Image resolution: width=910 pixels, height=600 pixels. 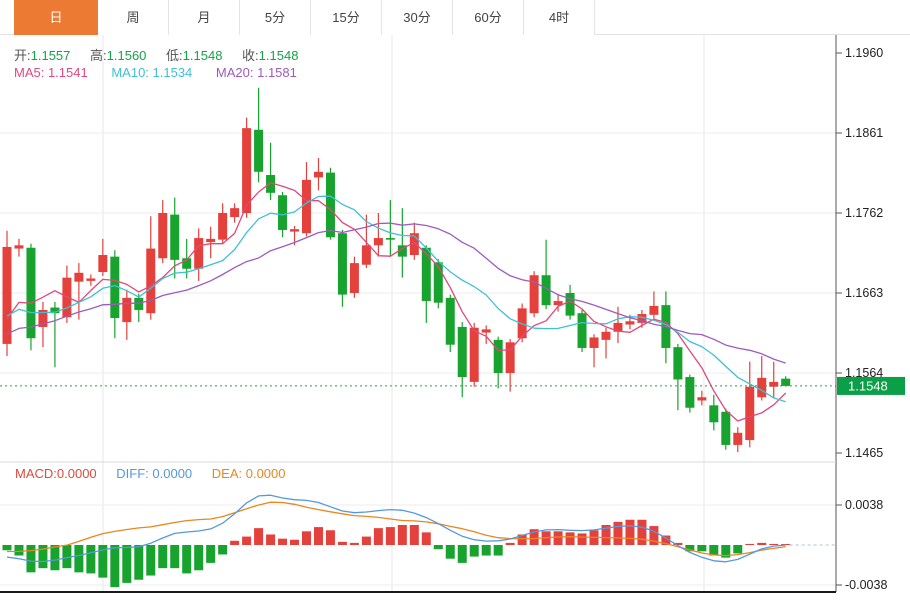 I want to click on close-value: 1.1548, so click(x=278, y=55).